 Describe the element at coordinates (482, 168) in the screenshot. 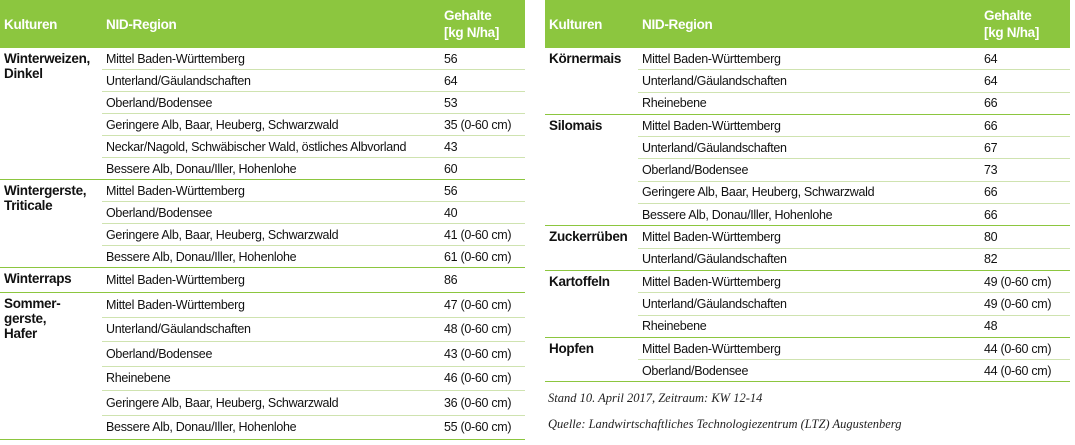

I see `value-cell: 60` at that location.